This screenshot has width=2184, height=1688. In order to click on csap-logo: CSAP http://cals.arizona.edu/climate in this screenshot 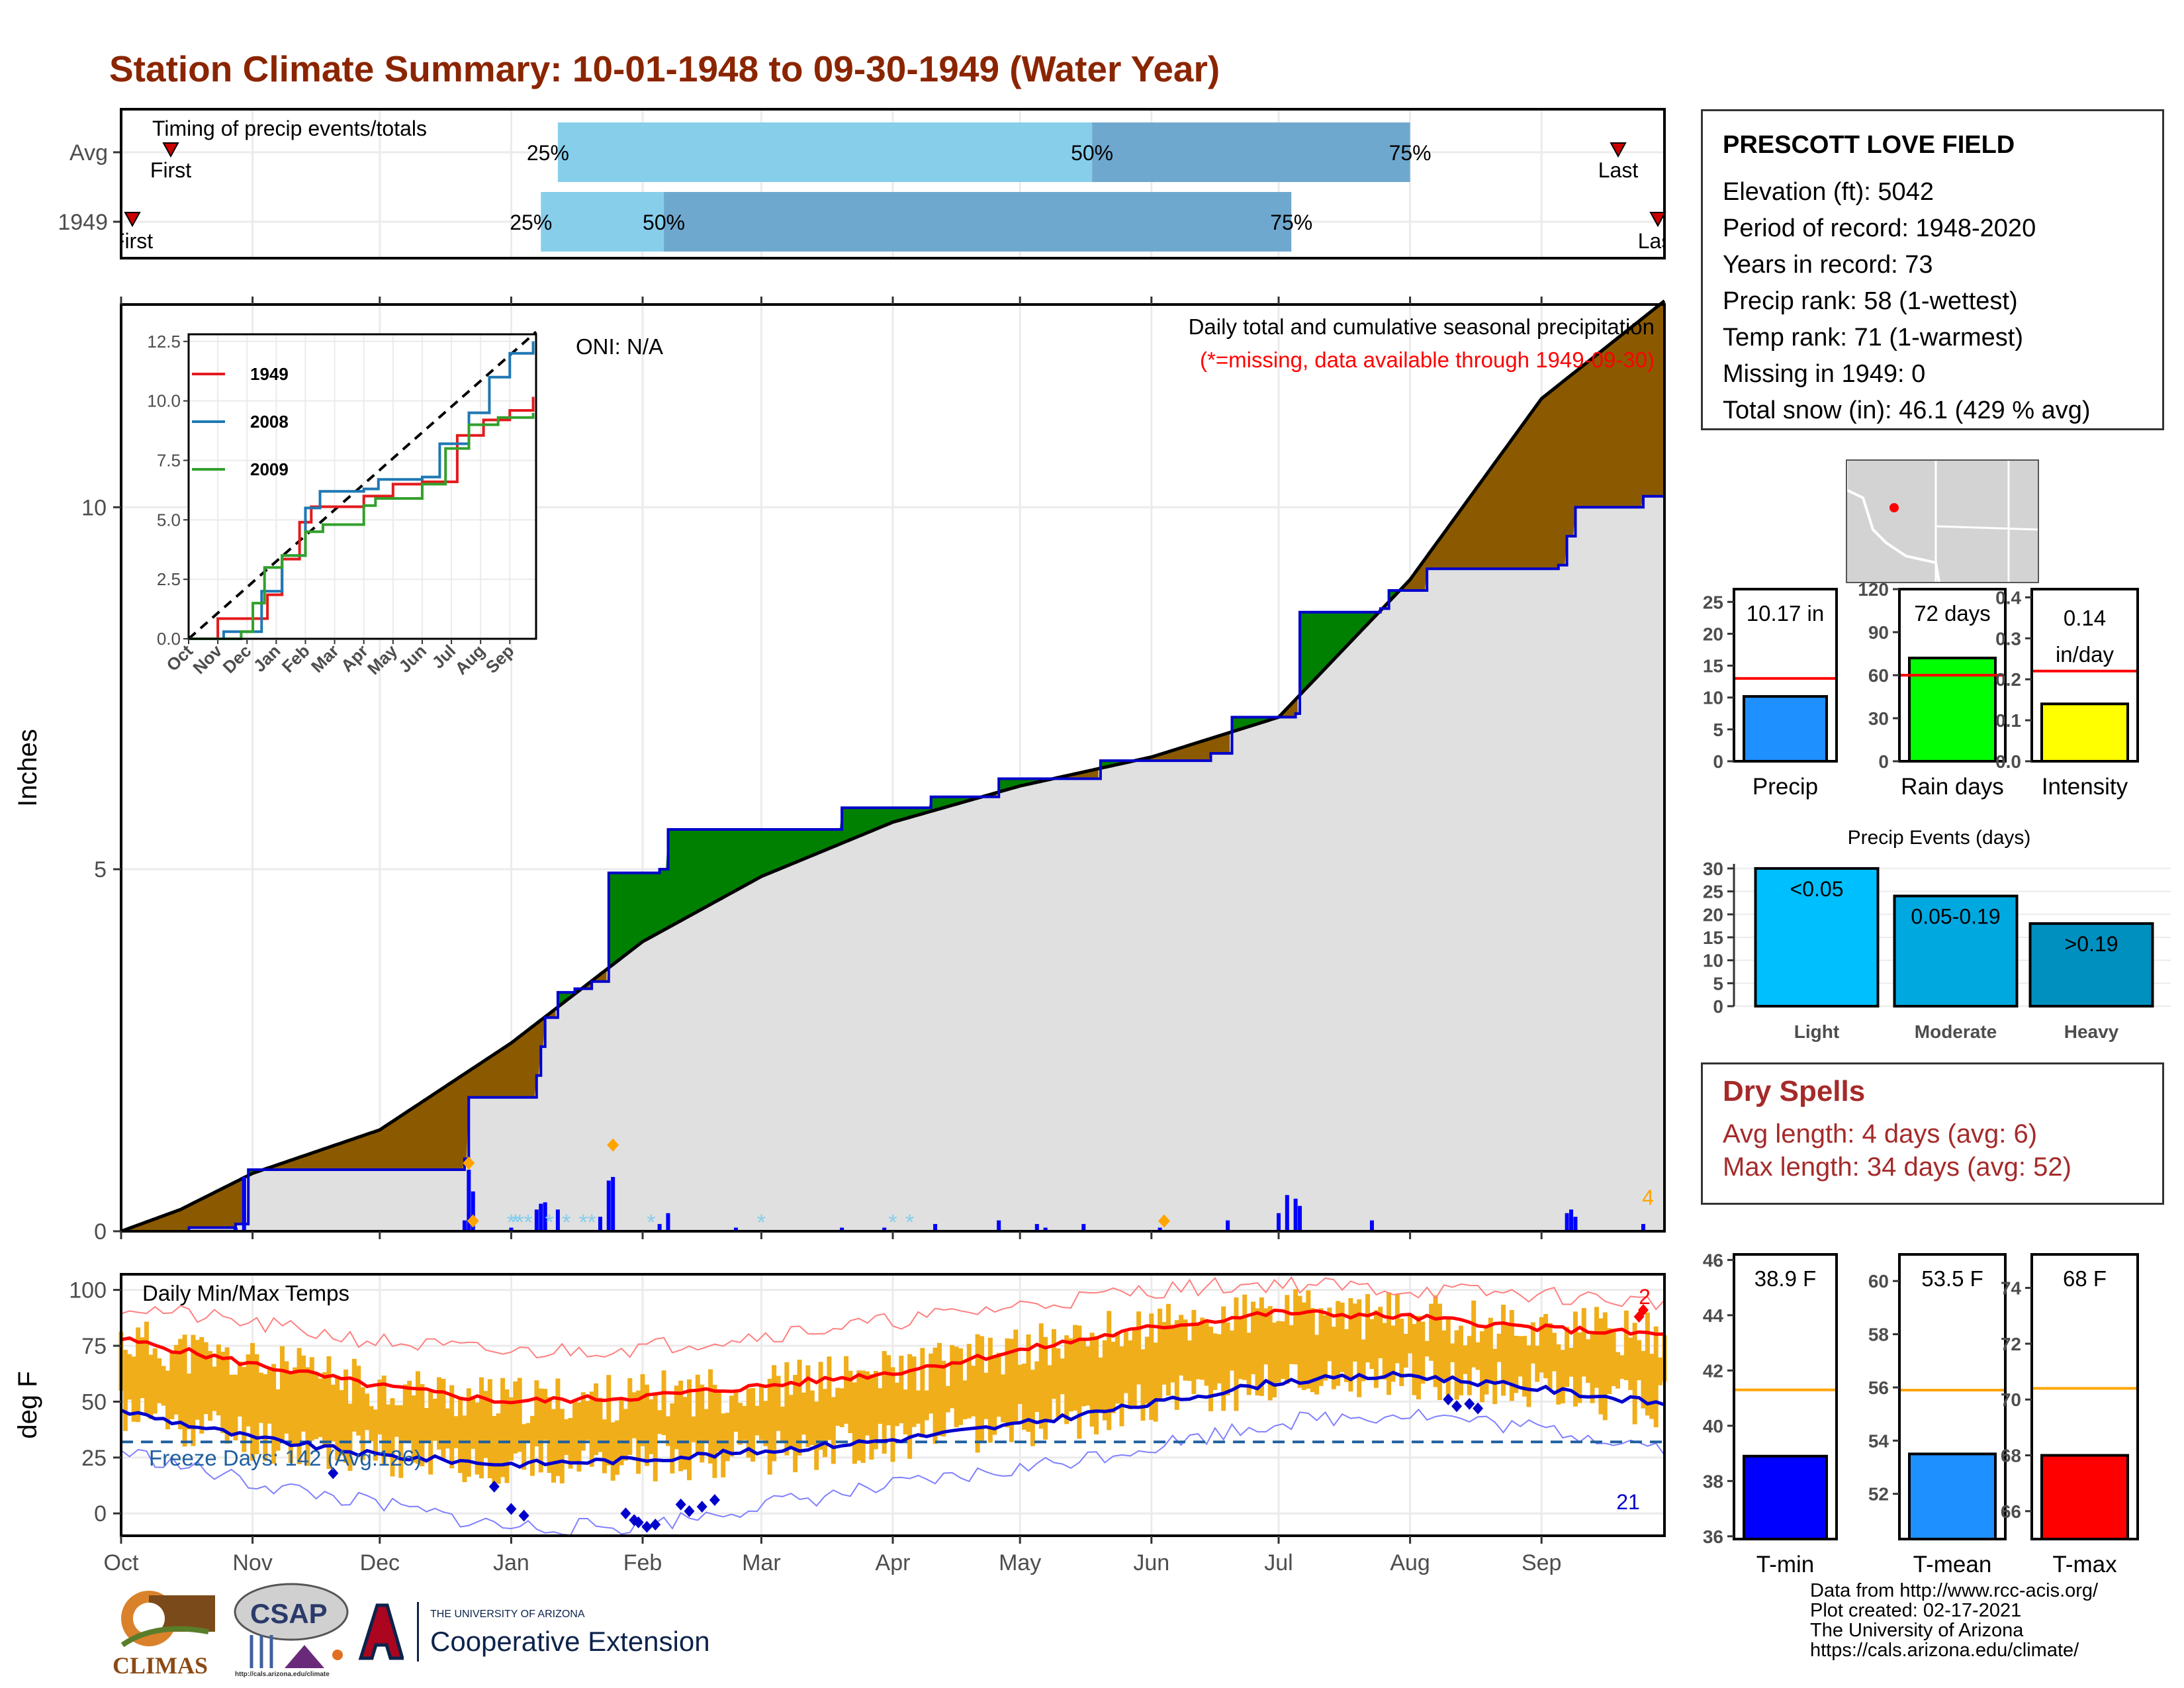, I will do `click(291, 1631)`.